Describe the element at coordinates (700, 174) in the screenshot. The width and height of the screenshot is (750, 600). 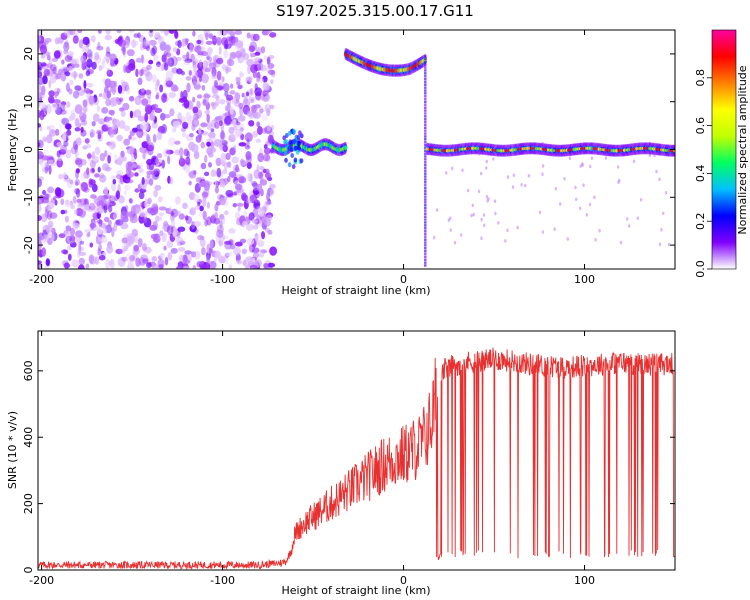
I see `colorbar-tick-label: 0.4` at that location.